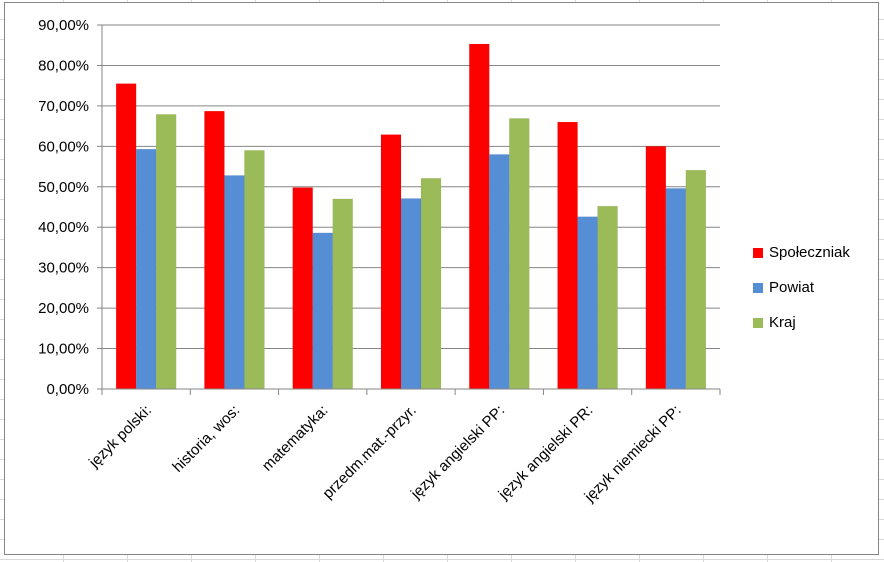 This screenshot has height=562, width=884. I want to click on y-tick-label: 90,00%, so click(63, 25).